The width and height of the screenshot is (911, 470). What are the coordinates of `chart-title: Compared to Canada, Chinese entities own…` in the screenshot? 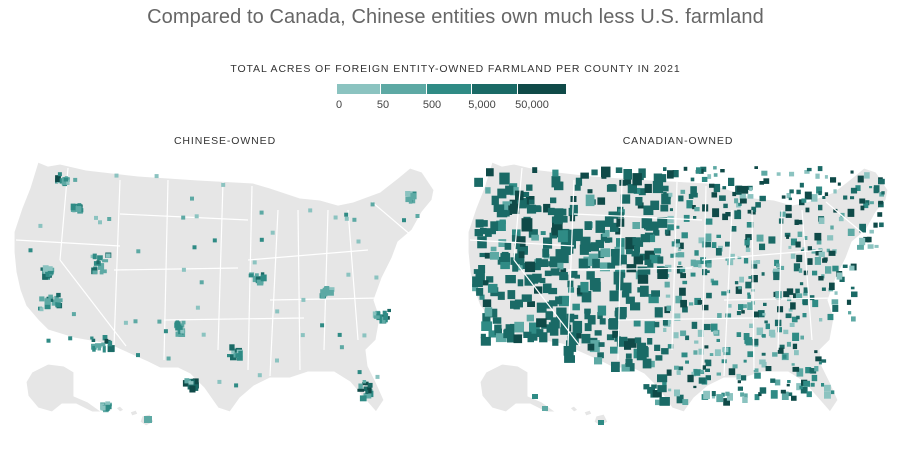 It's located at (455, 17).